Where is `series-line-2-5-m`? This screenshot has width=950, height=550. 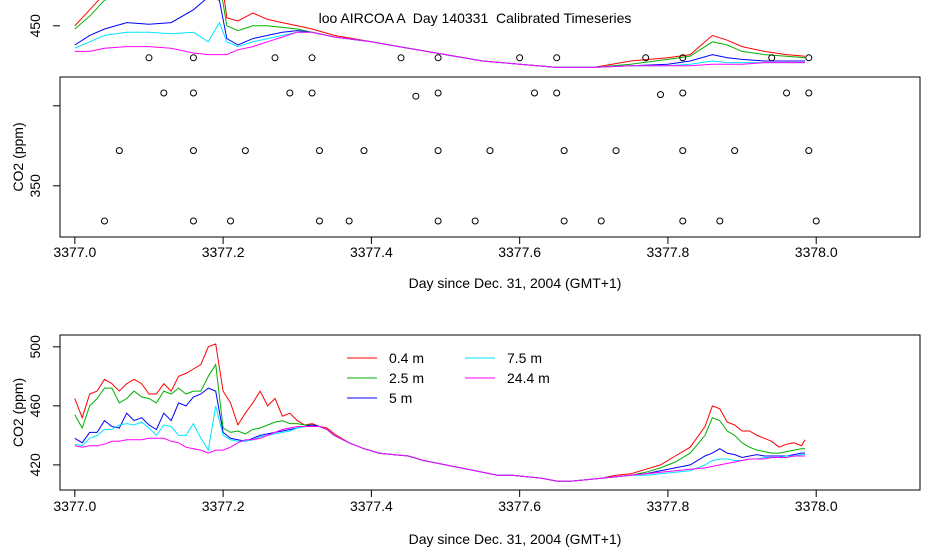
series-line-2-5-m is located at coordinates (440, 34).